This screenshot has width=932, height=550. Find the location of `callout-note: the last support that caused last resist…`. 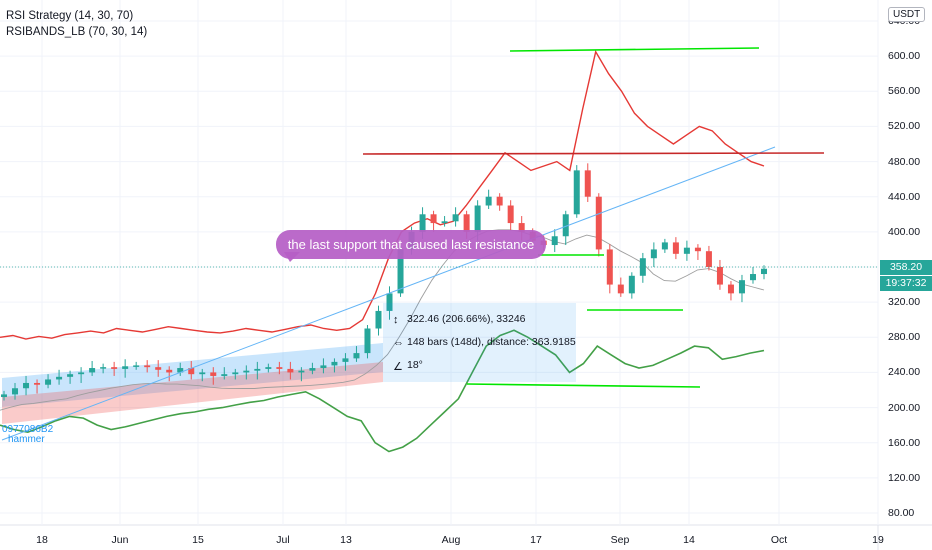

callout-note: the last support that caused last resist… is located at coordinates (411, 244).